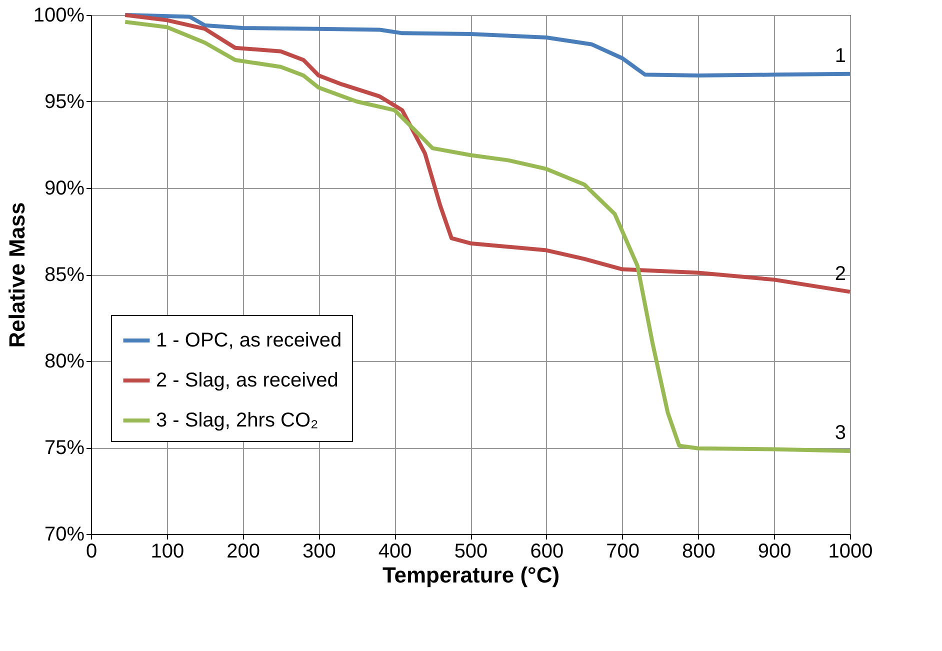  I want to click on annotation: 2, so click(840, 273).